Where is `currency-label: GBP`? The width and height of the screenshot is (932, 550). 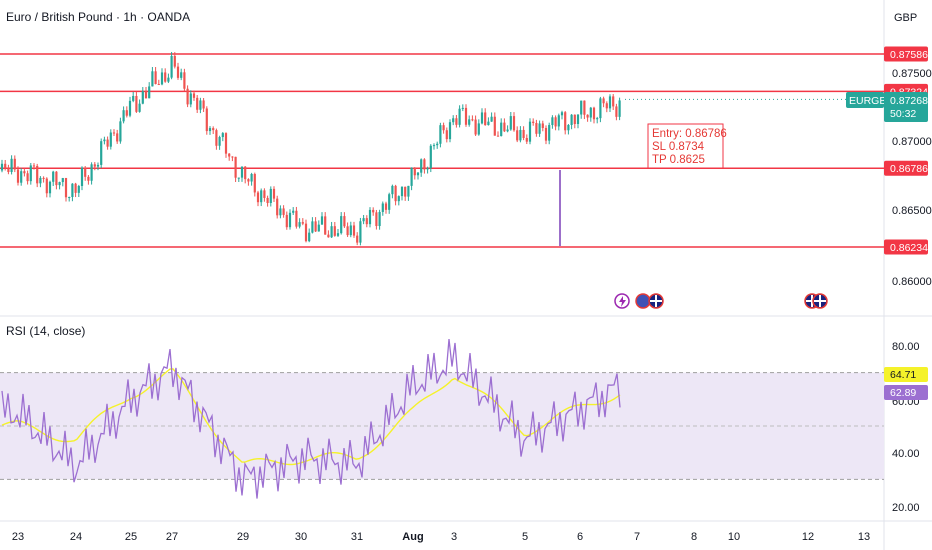 currency-label: GBP is located at coordinates (905, 18).